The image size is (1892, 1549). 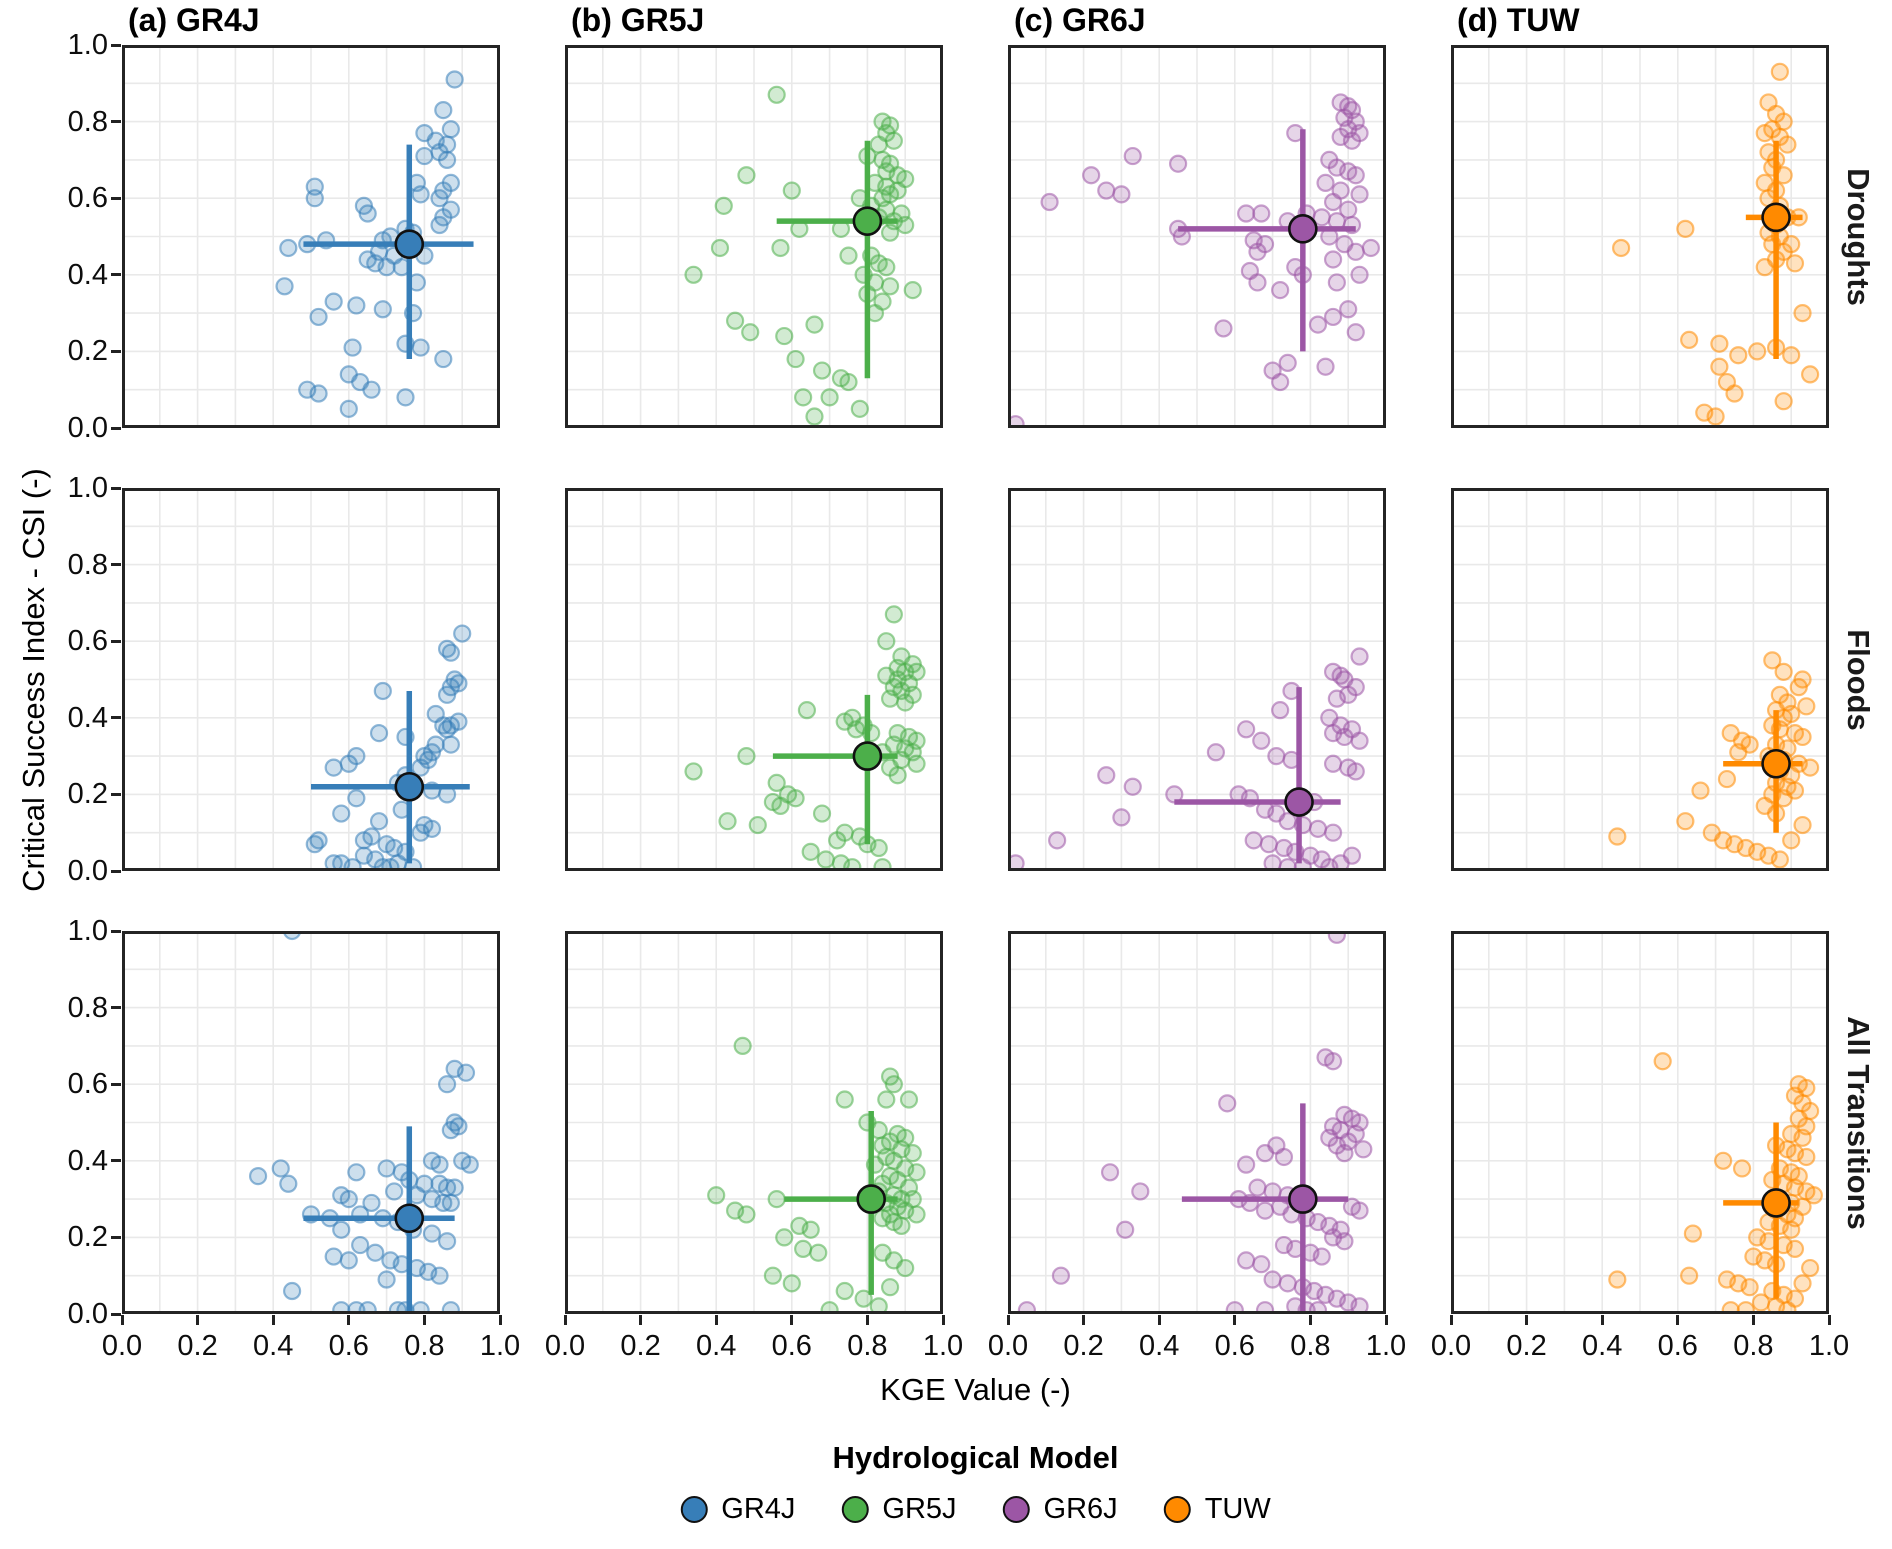 I want to click on mean-point, so click(x=1776, y=763).